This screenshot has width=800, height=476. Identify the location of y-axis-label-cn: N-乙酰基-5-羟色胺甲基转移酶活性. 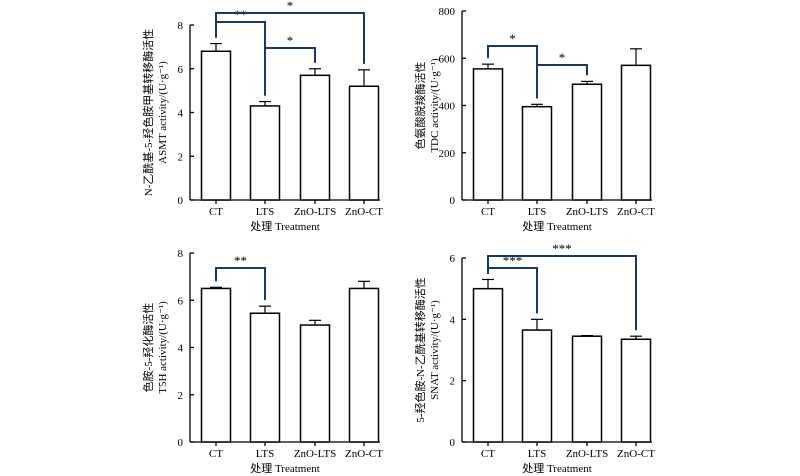
(148, 112).